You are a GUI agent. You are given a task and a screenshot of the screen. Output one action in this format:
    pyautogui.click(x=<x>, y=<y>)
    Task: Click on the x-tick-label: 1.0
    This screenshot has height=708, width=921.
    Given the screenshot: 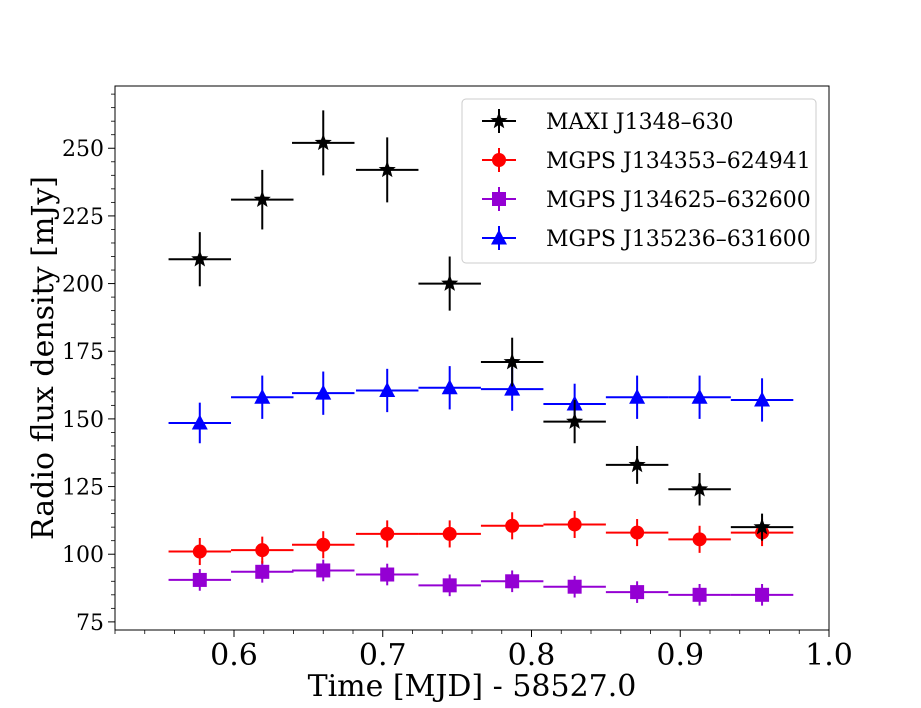 What is the action you would take?
    pyautogui.click(x=829, y=655)
    